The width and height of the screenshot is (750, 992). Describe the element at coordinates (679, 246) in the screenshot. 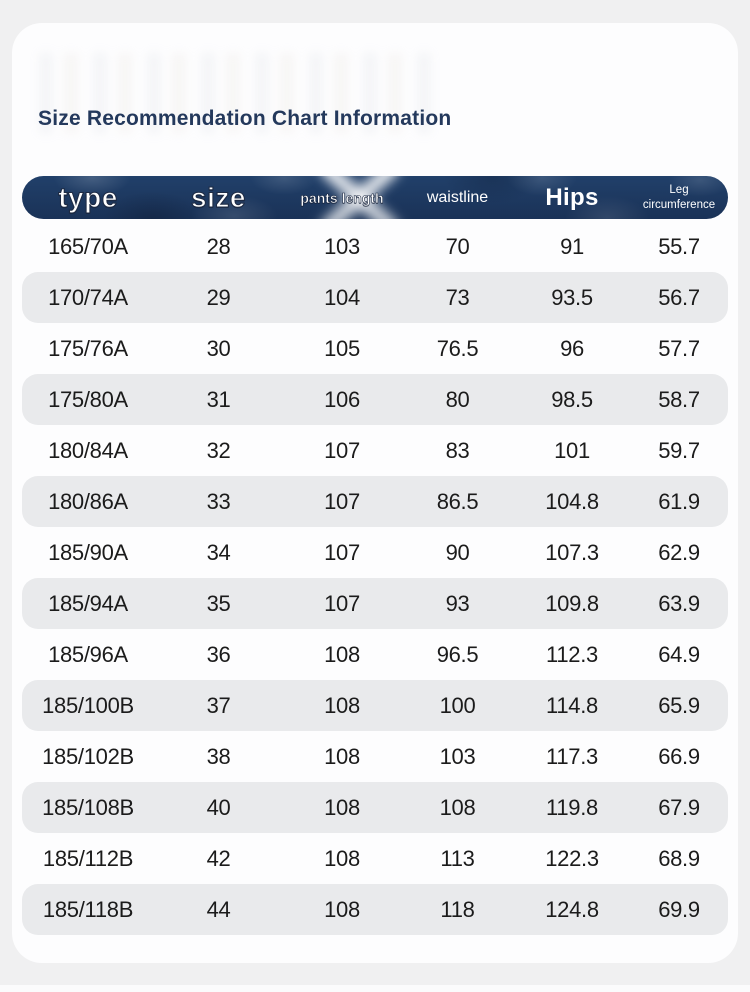

I see `table-cell: 55.7` at that location.